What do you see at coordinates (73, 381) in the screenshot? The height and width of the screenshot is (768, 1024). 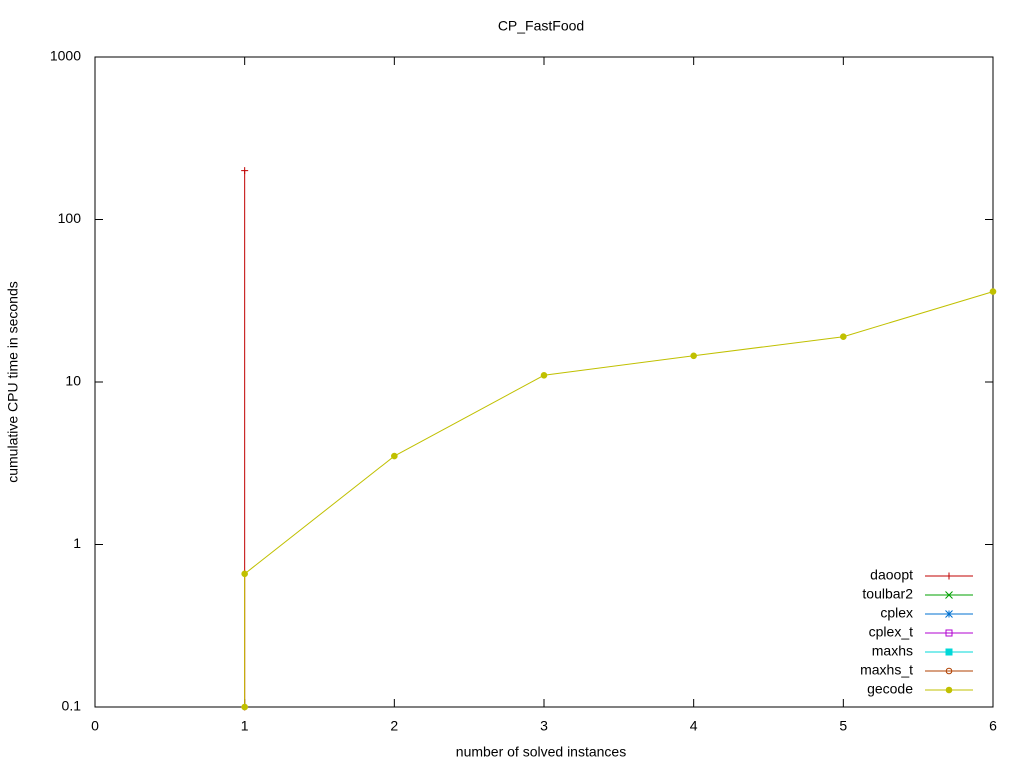 I see `y-tick-label: 10` at bounding box center [73, 381].